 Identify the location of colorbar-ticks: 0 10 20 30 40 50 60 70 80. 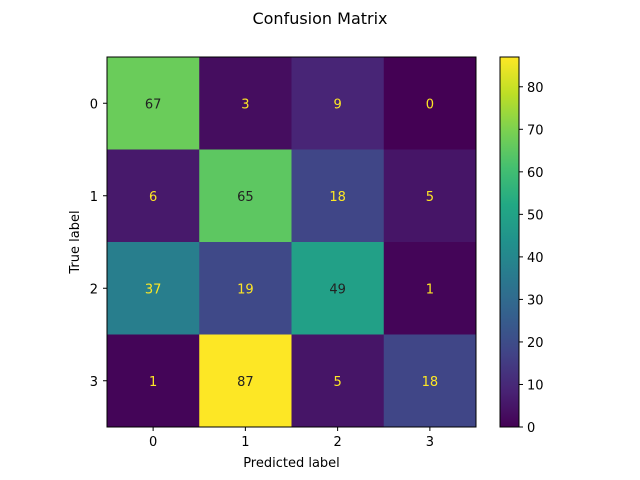
(531, 258).